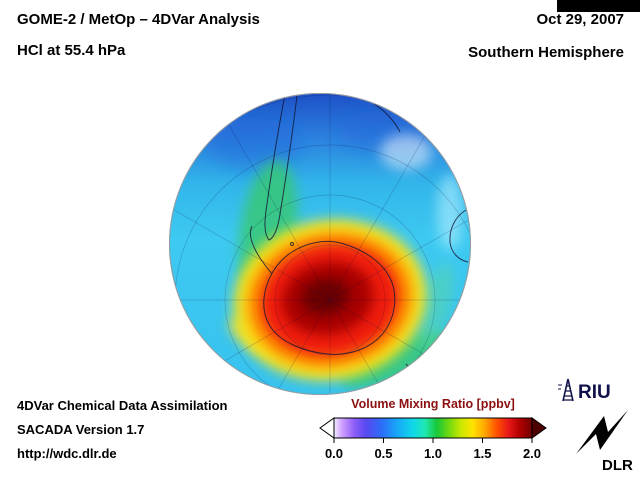 This screenshot has width=640, height=480. I want to click on colorbar: 0.0 0.5 1.0 1.5 2.0, so click(433, 439).